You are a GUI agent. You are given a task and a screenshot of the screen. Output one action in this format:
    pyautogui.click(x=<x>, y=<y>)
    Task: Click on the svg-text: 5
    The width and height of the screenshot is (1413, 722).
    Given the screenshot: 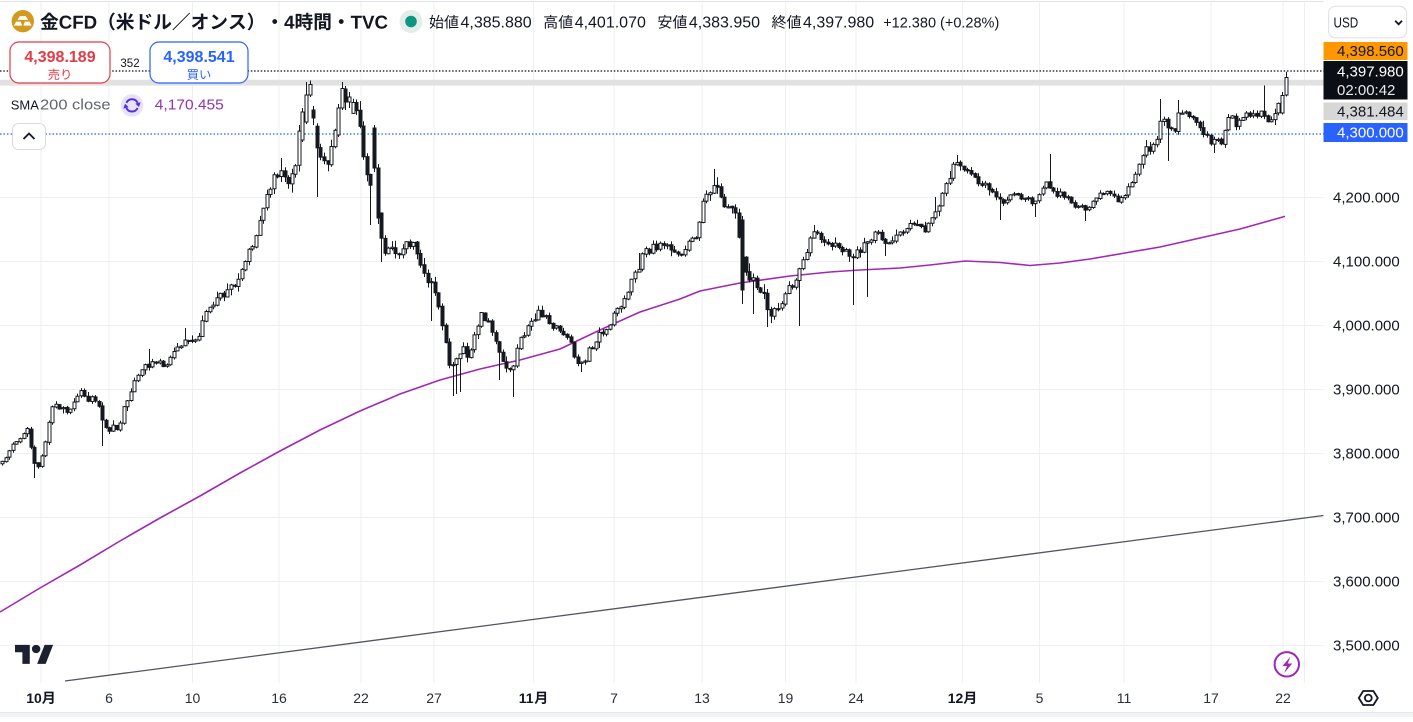 What is the action you would take?
    pyautogui.click(x=1040, y=698)
    